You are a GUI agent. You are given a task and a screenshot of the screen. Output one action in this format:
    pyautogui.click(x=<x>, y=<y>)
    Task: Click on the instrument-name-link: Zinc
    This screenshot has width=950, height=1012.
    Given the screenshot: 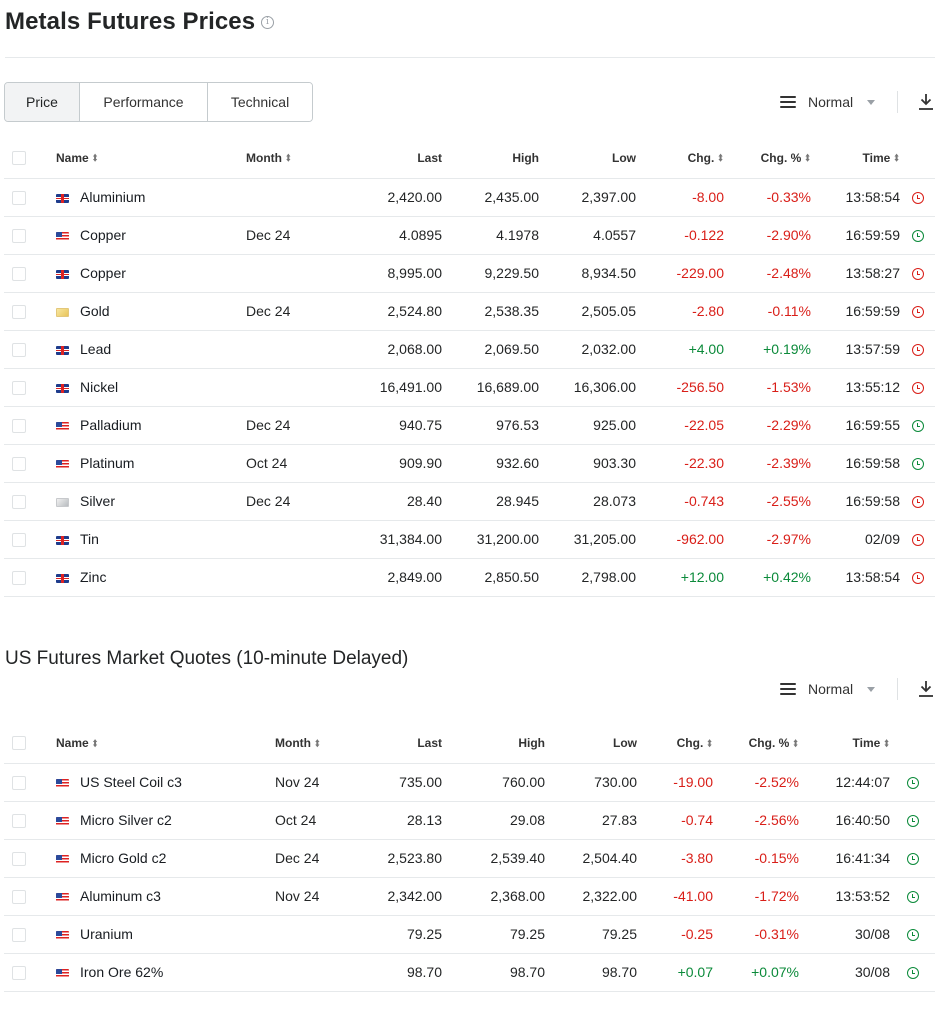 What is the action you would take?
    pyautogui.click(x=93, y=577)
    